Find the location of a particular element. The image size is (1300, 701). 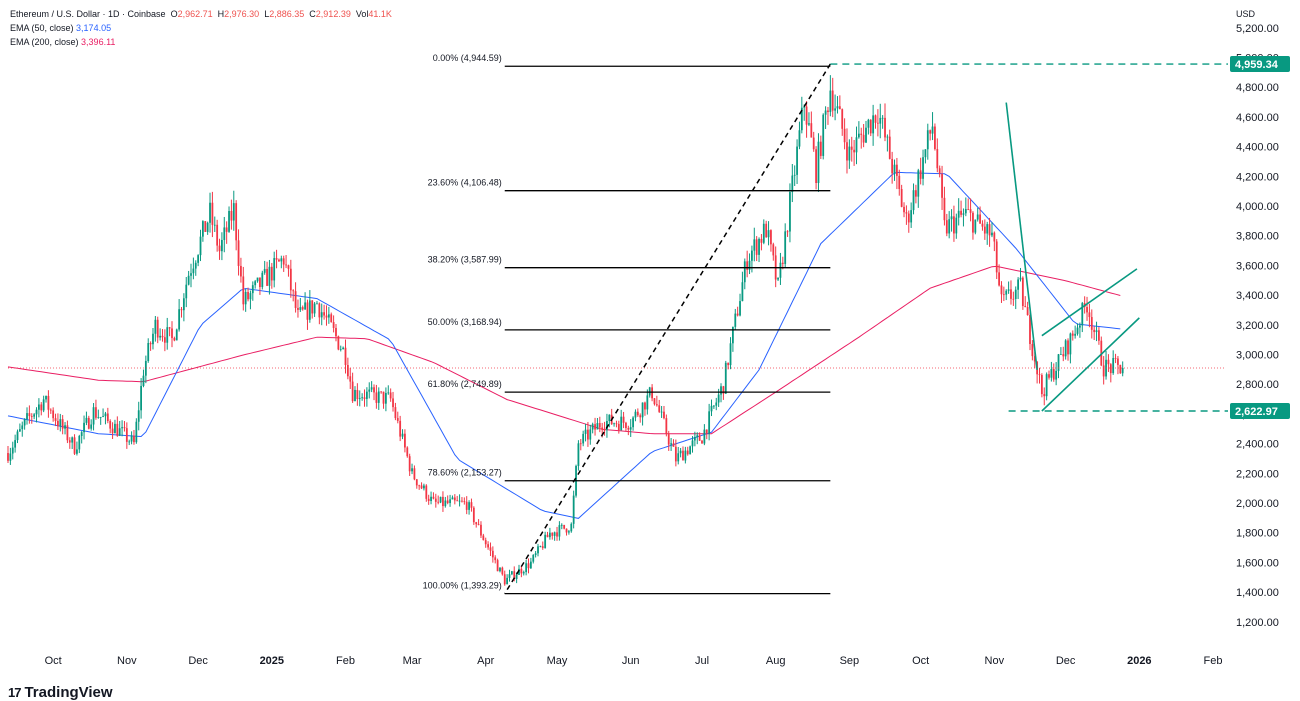

y-tick-label: 1,600.00 is located at coordinates (1257, 563).